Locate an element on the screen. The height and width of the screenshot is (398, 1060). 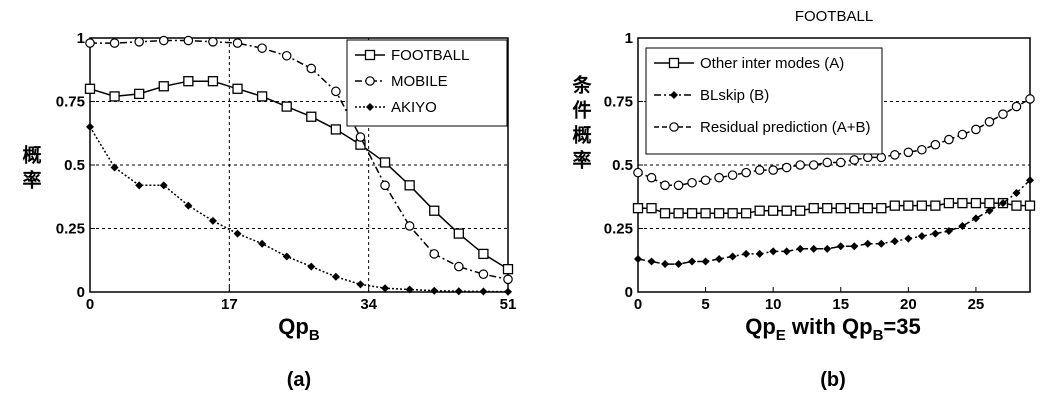
y-axis-title: 概率 is located at coordinates (31, 170).